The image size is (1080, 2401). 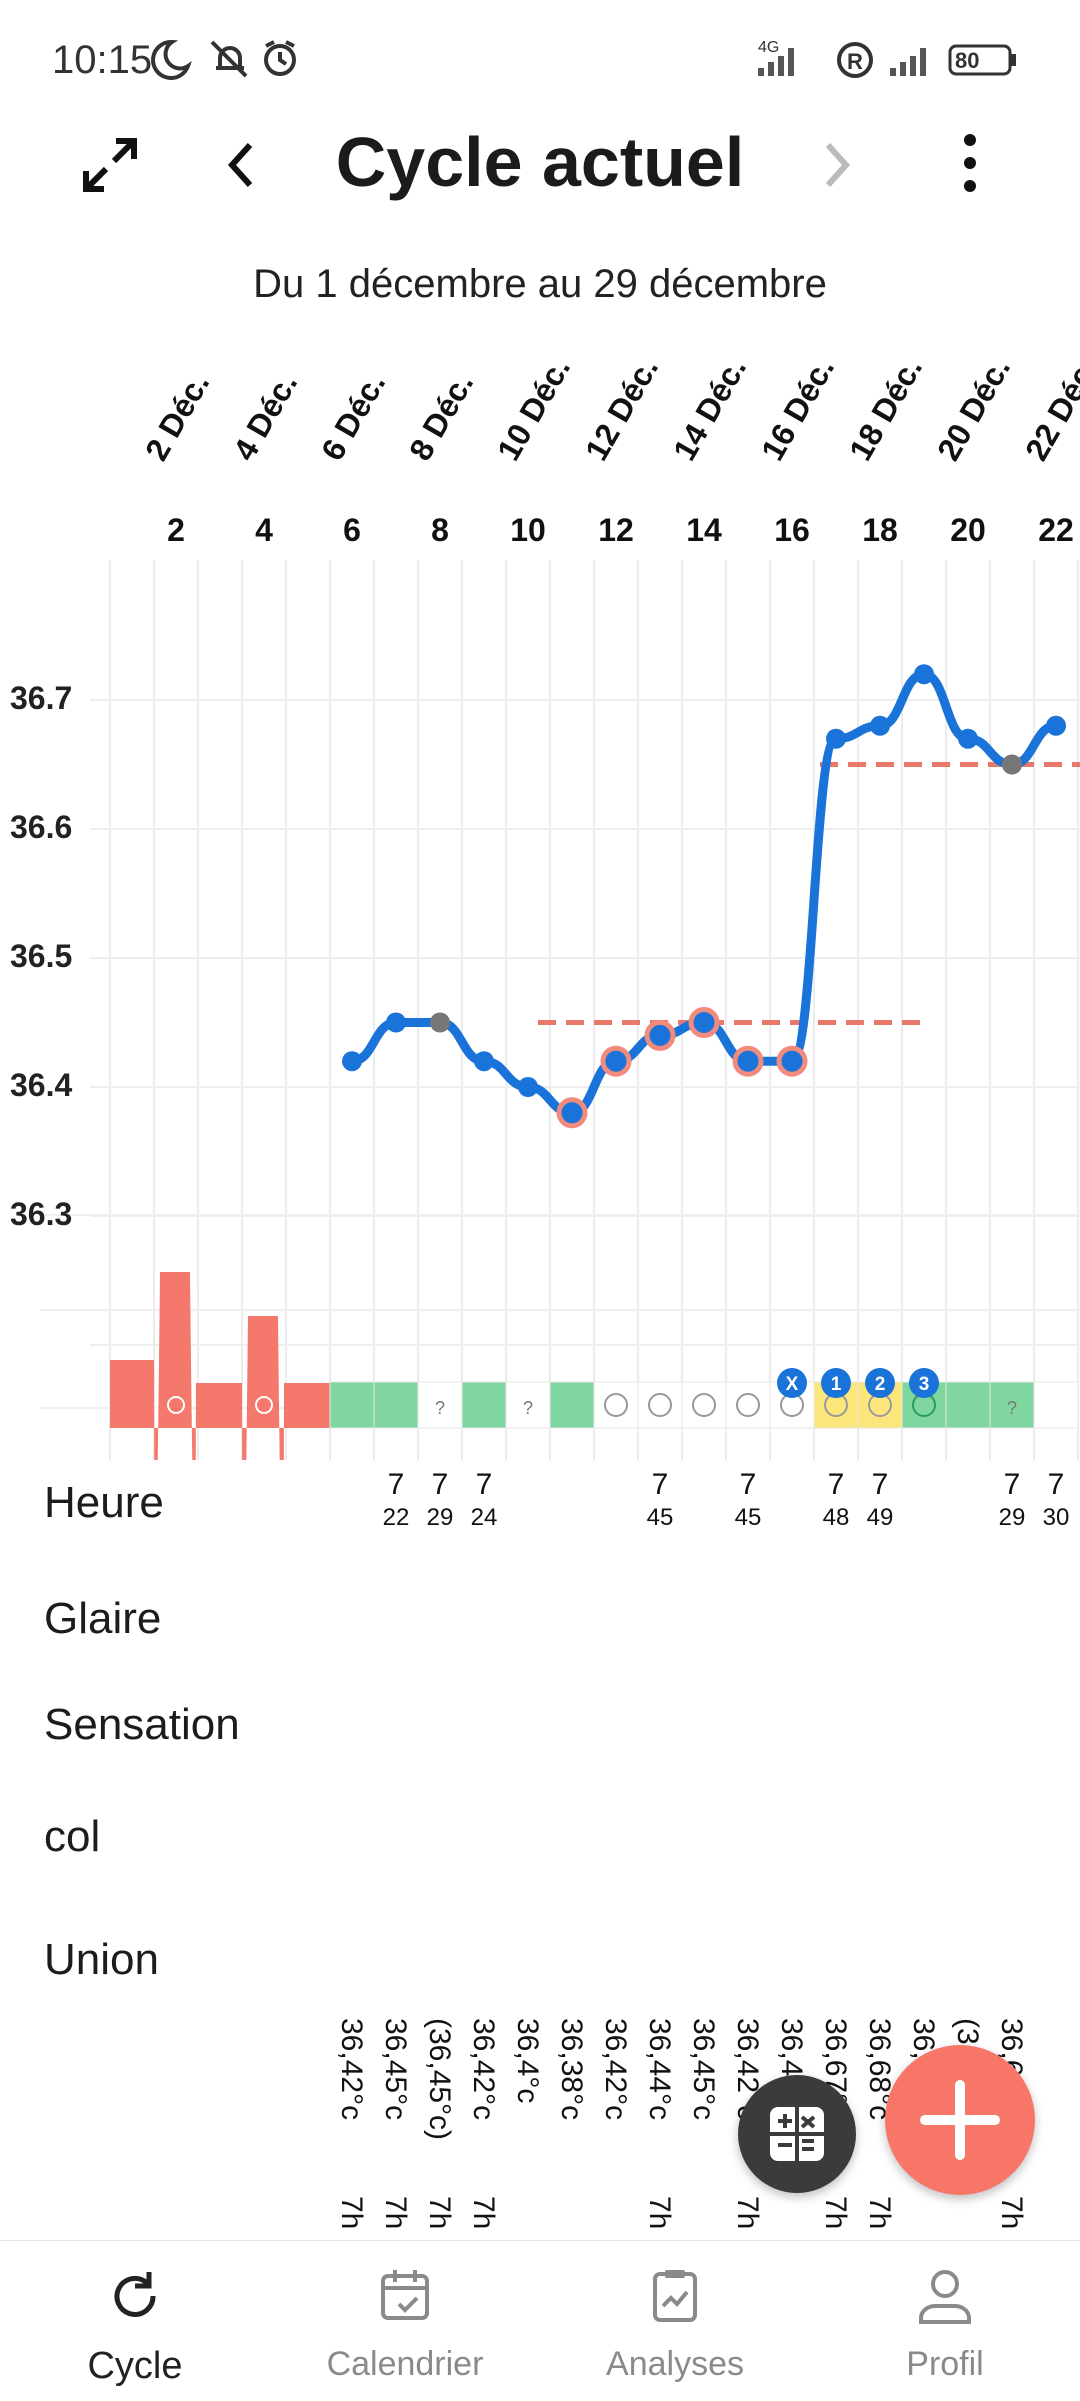 I want to click on expand-icon, so click(x=110, y=165).